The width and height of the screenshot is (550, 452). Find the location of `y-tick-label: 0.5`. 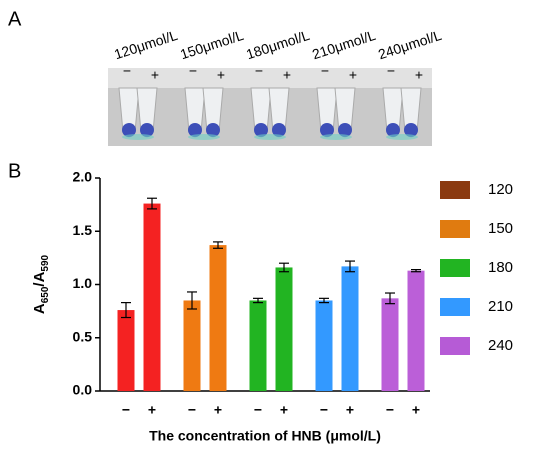

y-tick-label: 0.5 is located at coordinates (83, 336).